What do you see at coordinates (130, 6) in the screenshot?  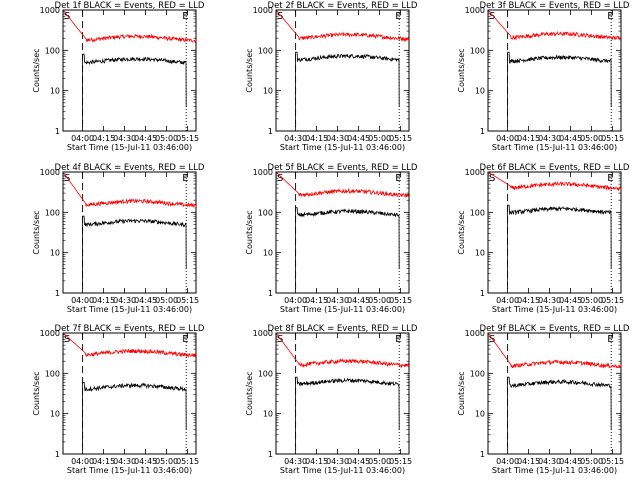 I see `panel-title: Det 1f BLACK = Events, RED = LLD` at bounding box center [130, 6].